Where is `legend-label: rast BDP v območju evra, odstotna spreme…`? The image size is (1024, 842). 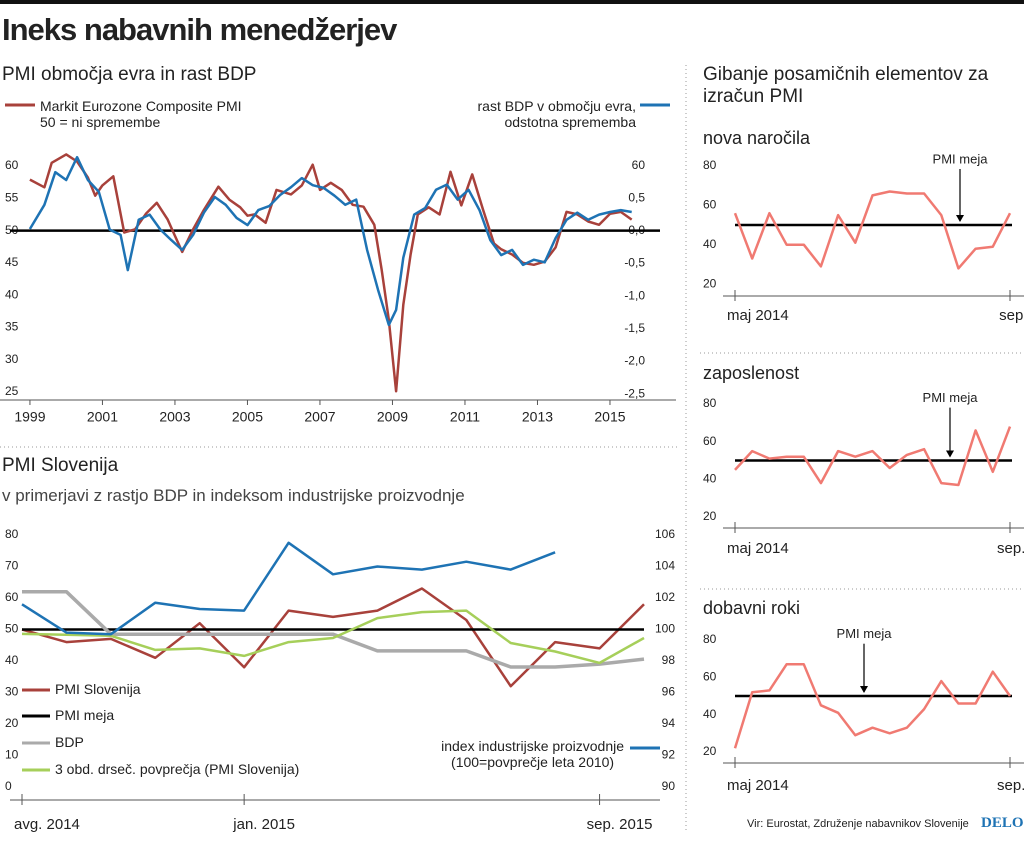
legend-label: rast BDP v območju evra, odstotna spreme… is located at coordinates (556, 114).